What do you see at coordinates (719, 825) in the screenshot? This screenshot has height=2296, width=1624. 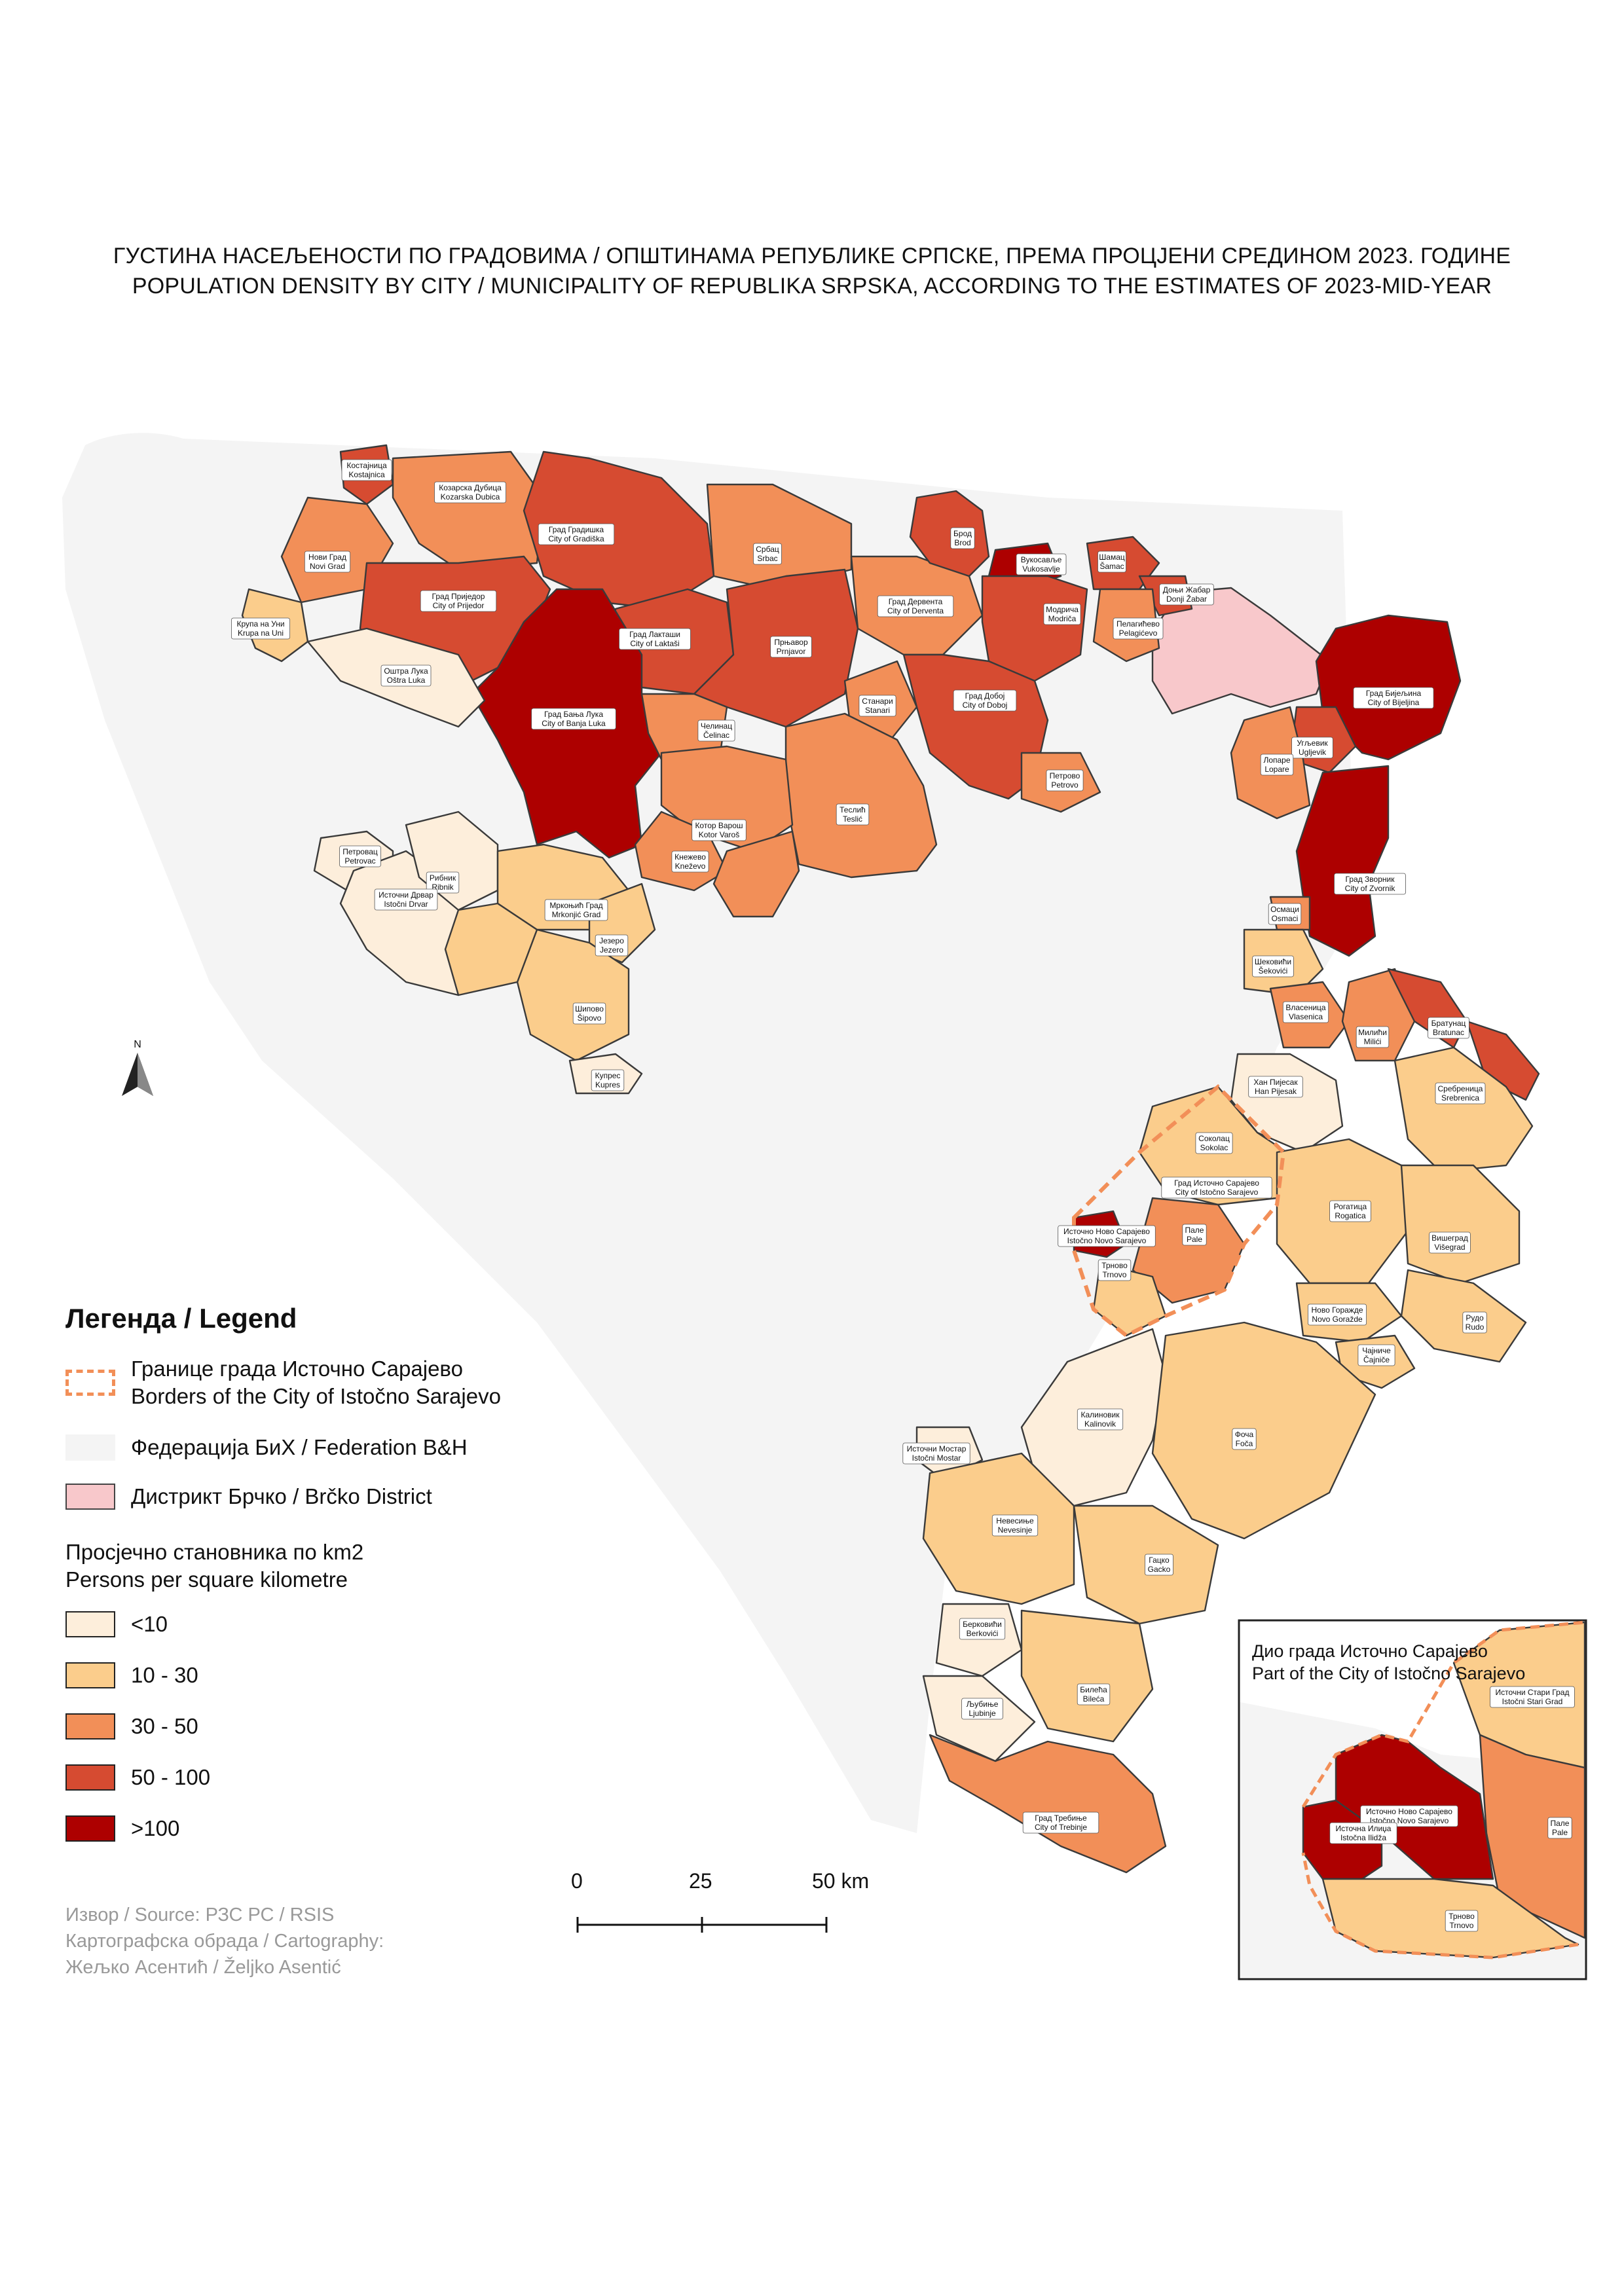 I see `label-cyrillic: Котор Варош` at bounding box center [719, 825].